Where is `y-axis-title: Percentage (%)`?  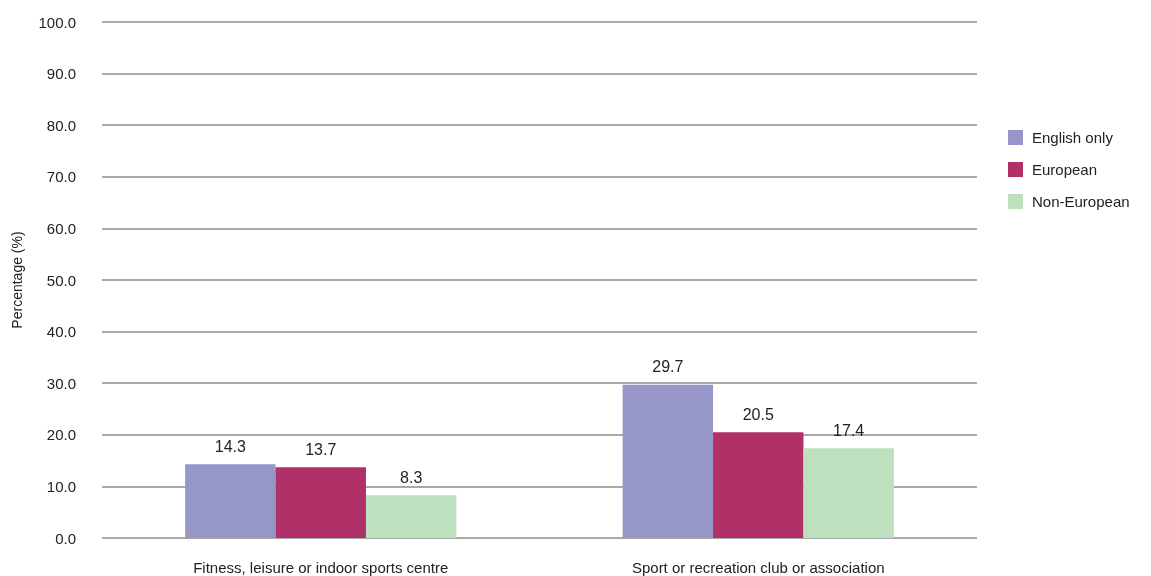
y-axis-title: Percentage (%) is located at coordinates (17, 280).